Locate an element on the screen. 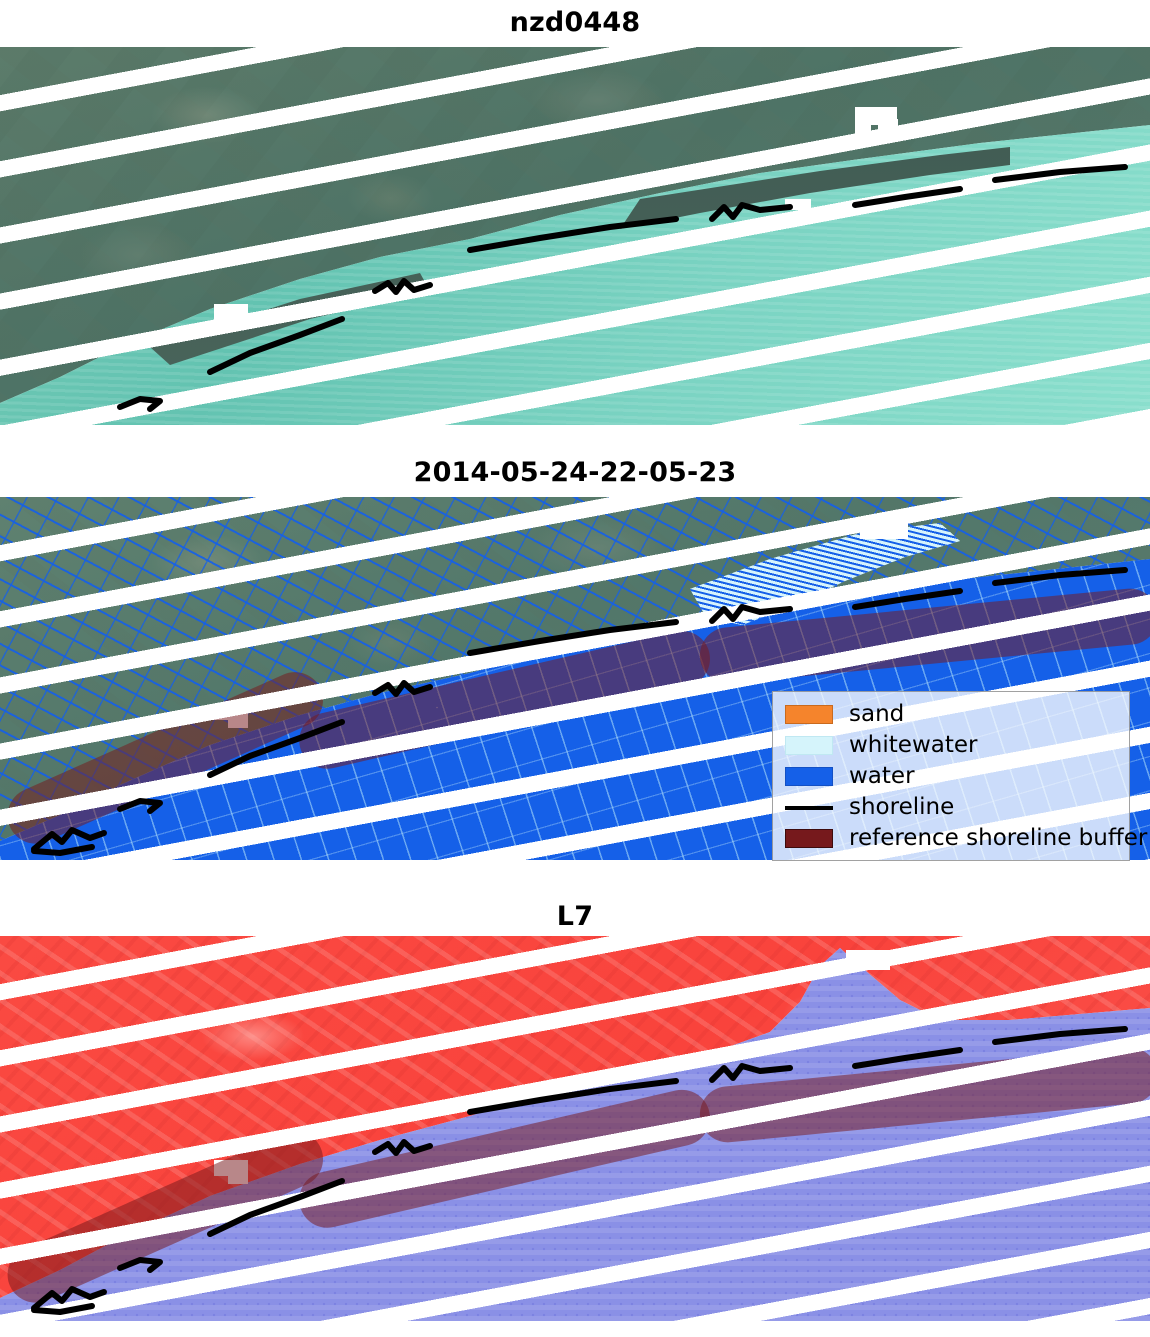 The width and height of the screenshot is (1150, 1337). panel-title-timestamp: 2014-05-24-22-05-23 is located at coordinates (575, 472).